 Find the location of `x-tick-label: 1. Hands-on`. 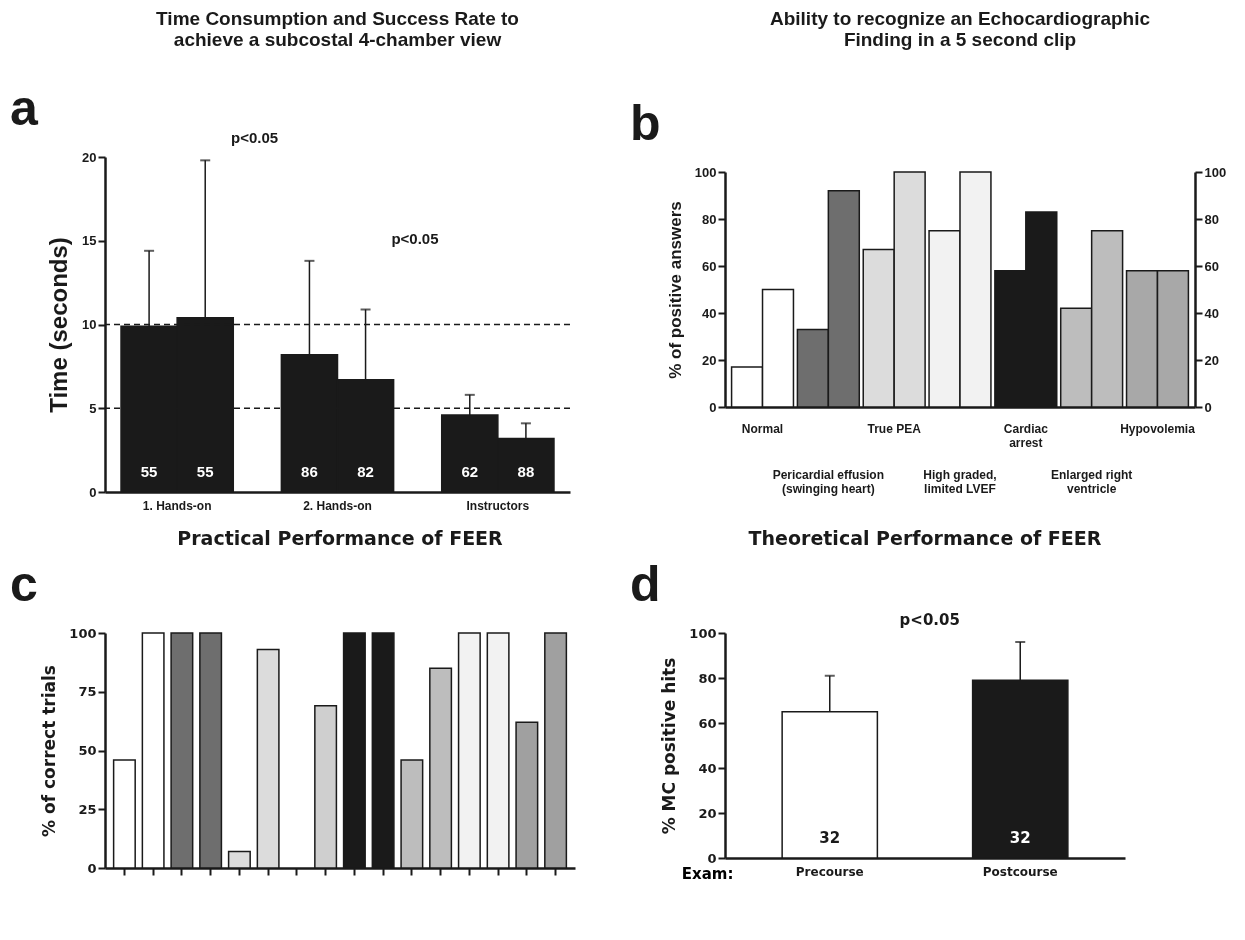

x-tick-label: 1. Hands-on is located at coordinates (177, 505).